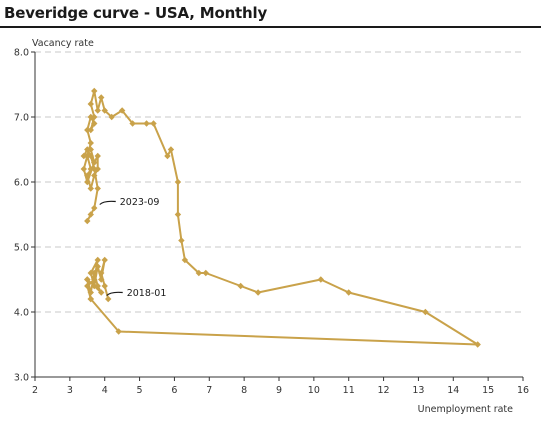 The width and height of the screenshot is (541, 426). What do you see at coordinates (244, 390) in the screenshot?
I see `x-tick-label: 8` at bounding box center [244, 390].